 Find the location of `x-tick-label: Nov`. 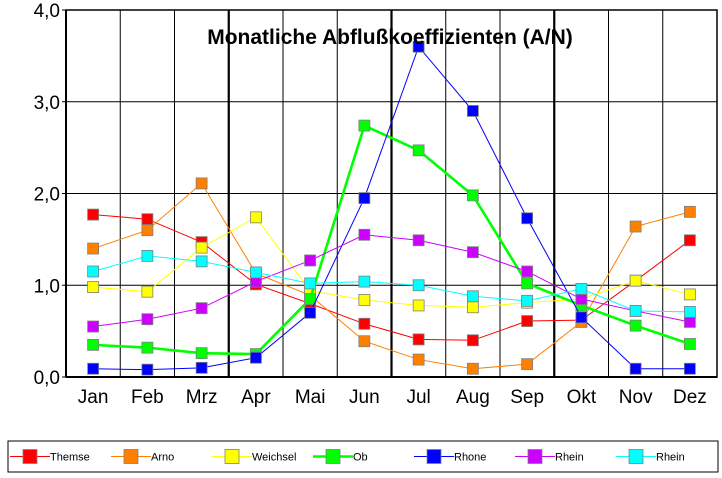

x-tick-label: Nov is located at coordinates (636, 397).